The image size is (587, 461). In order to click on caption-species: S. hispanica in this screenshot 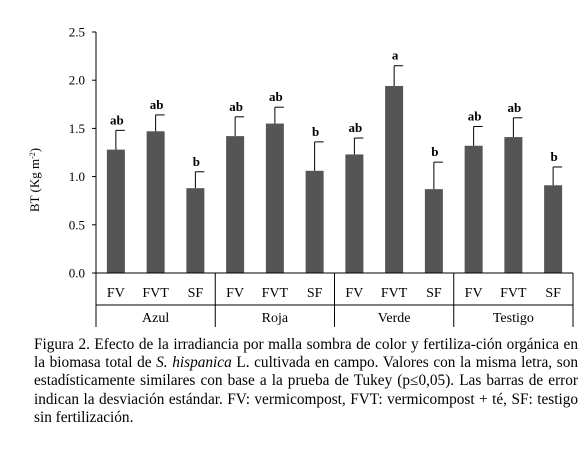, I will do `click(194, 363)`.